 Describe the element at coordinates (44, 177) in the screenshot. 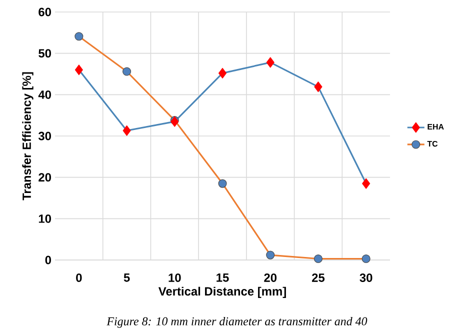

I see `y-tick-label: 20` at that location.